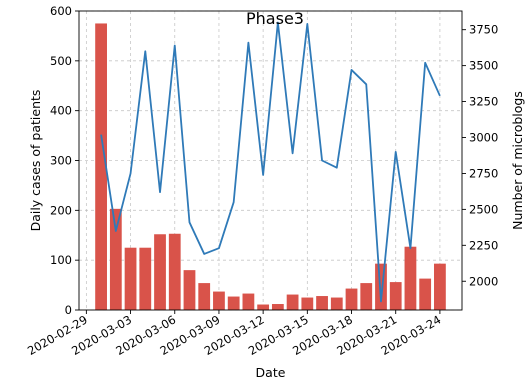 This screenshot has width=528, height=382. Describe the element at coordinates (483, 245) in the screenshot. I see `right-tick-label: 2250` at that location.